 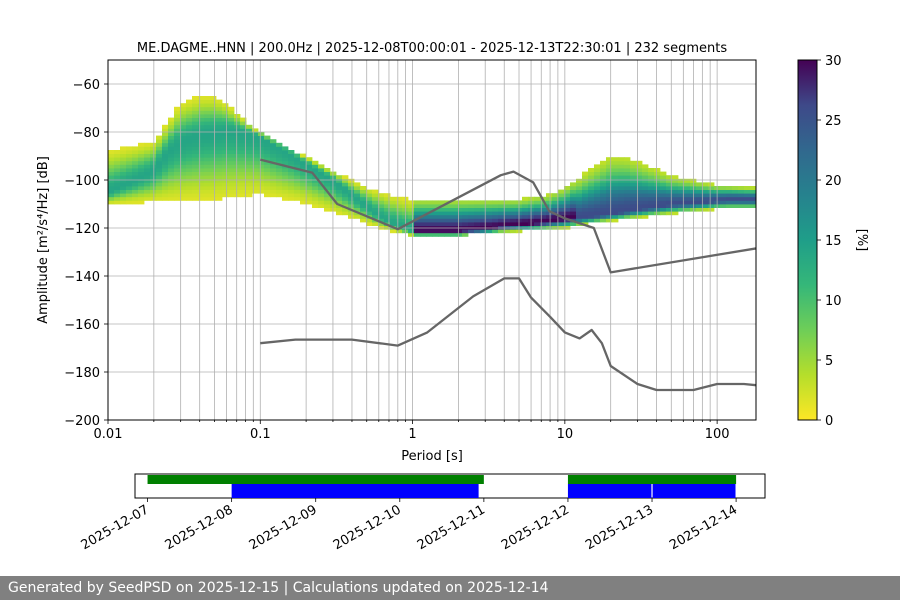 What do you see at coordinates (260, 434) in the screenshot?
I see `x-tick-label: 0.1` at bounding box center [260, 434].